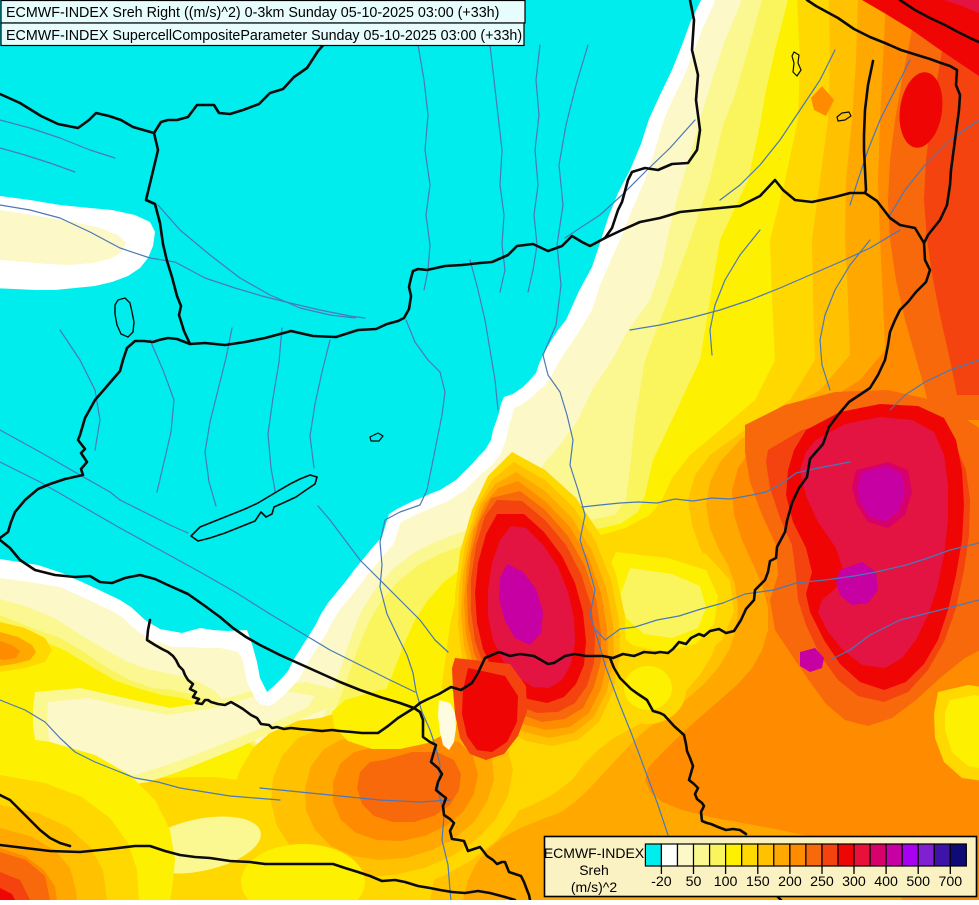 This screenshot has width=979, height=905. What do you see at coordinates (822, 882) in the screenshot?
I see `svg-text: 250` at bounding box center [822, 882].